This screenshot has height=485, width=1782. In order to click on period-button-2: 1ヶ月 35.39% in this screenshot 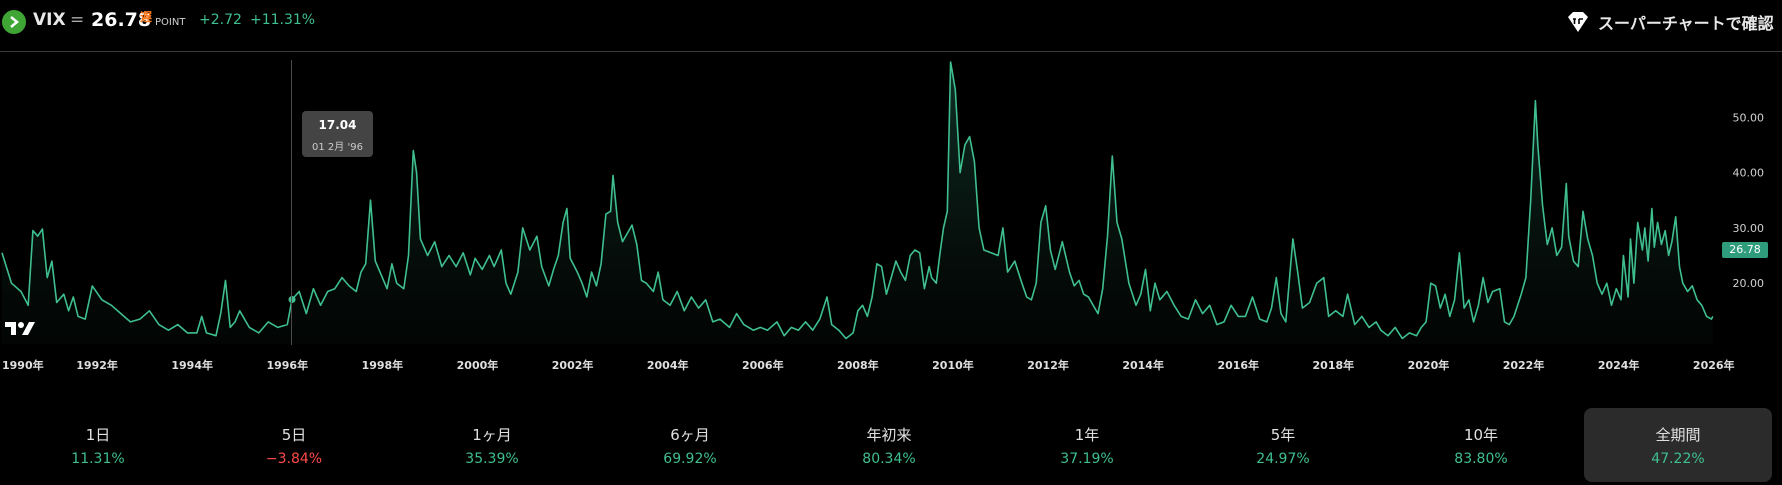, I will do `click(492, 445)`.